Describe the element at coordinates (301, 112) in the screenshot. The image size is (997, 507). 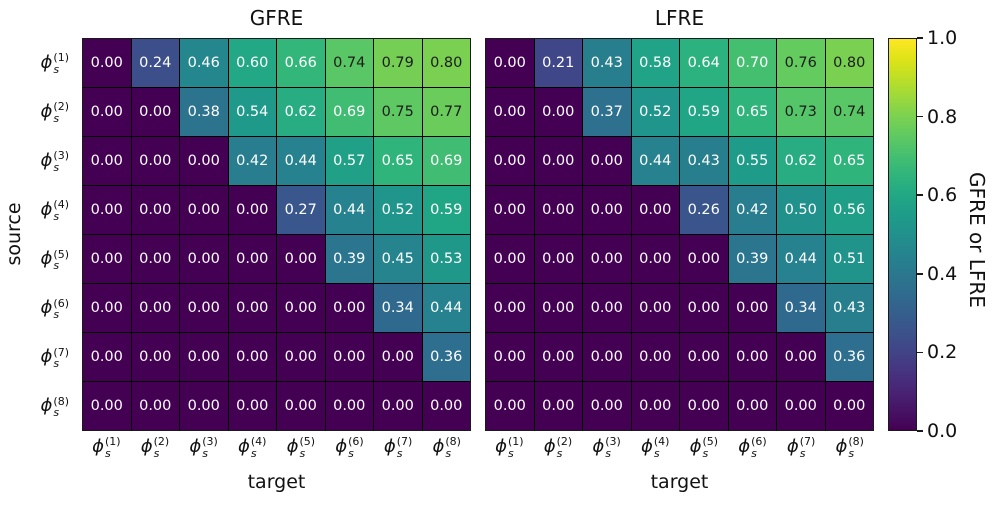
I see `heatmap-cell: 0.62` at that location.